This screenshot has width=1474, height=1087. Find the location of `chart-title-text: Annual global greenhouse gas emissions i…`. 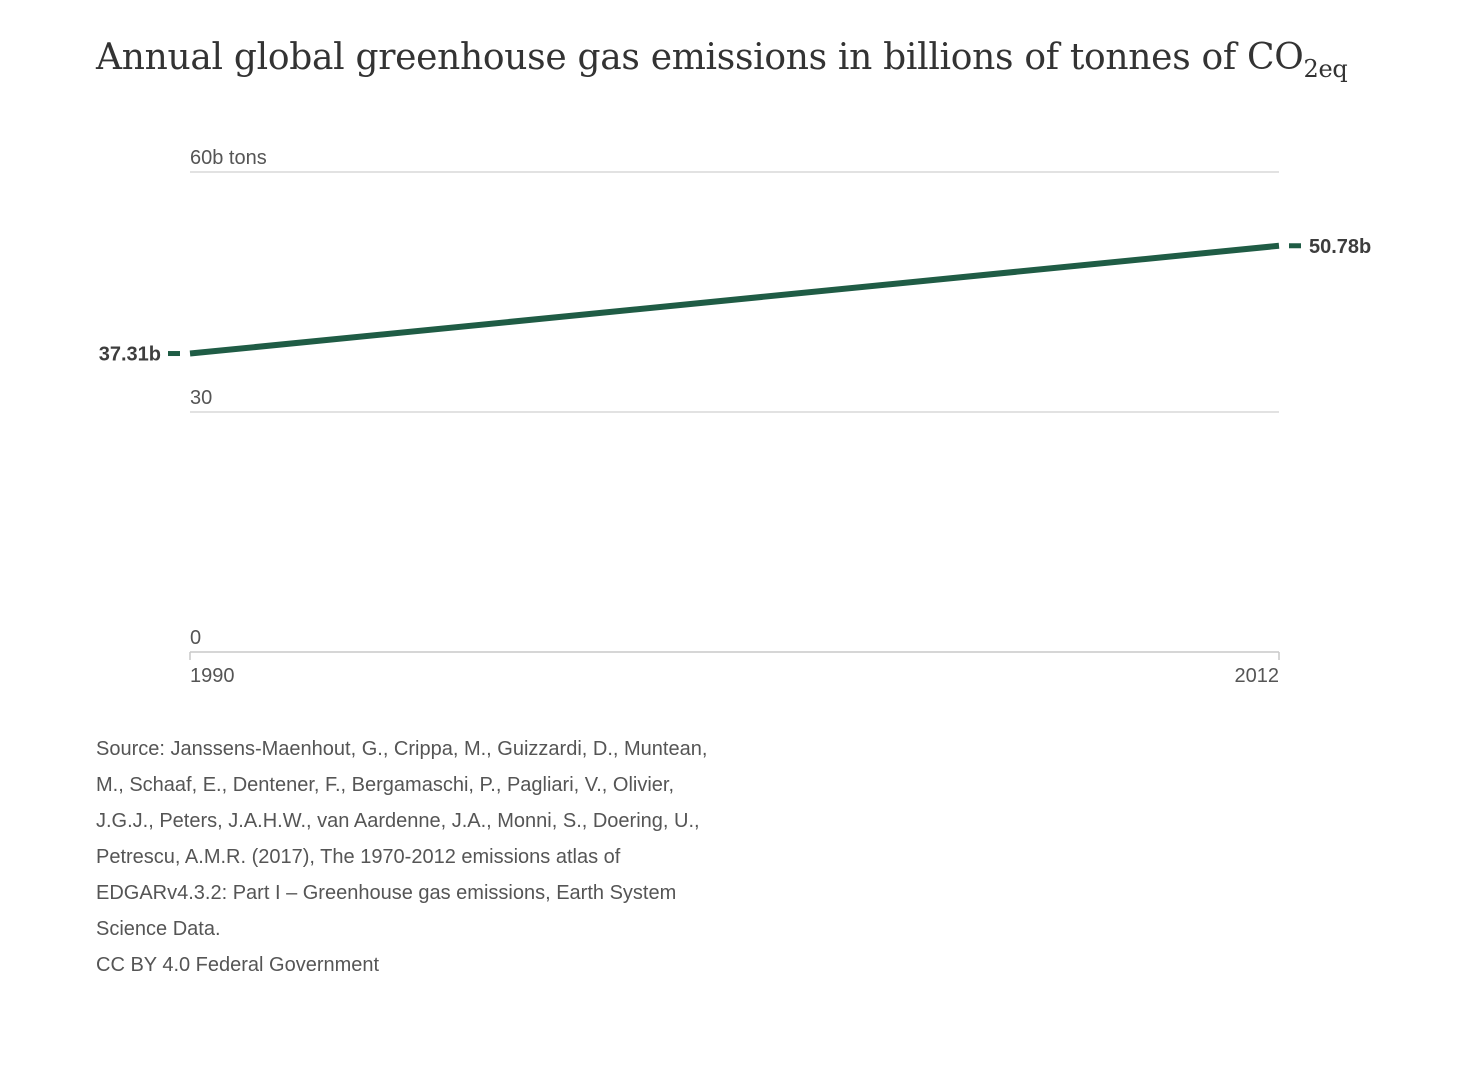

chart-title-text: Annual global greenhouse gas emissions i… is located at coordinates (700, 57).